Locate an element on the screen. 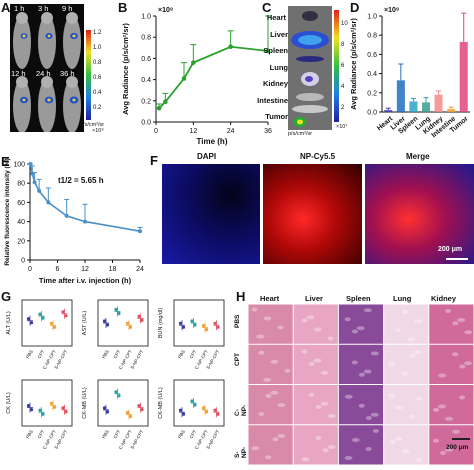 This screenshot has width=474, height=470. g-assay-label: AST (U/L) is located at coordinates (85, 323).